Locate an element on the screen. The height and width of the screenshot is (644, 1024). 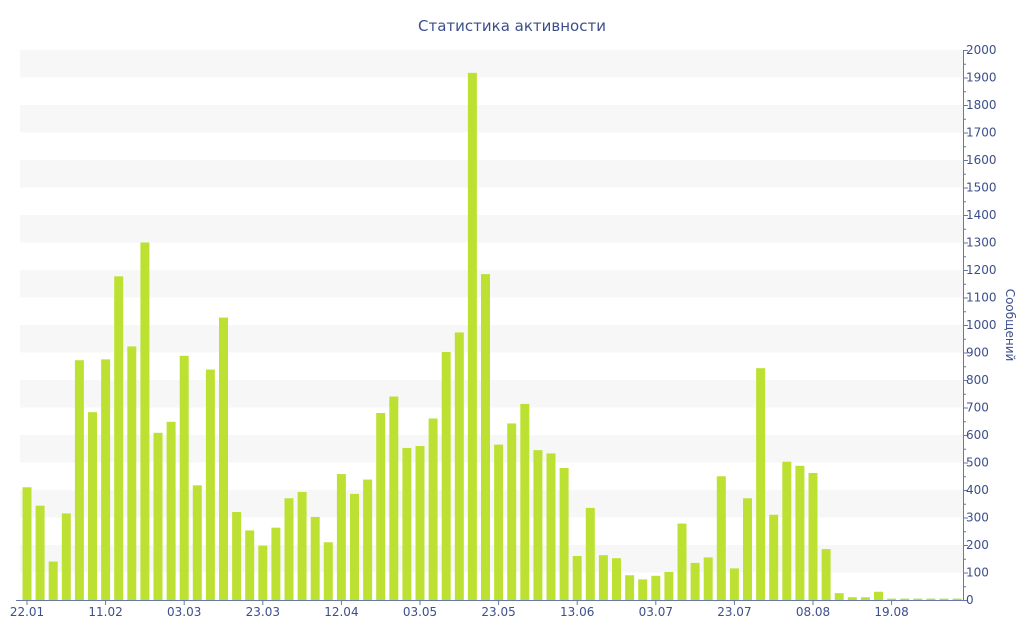
y-tick-label: 1900 is located at coordinates (981, 78).